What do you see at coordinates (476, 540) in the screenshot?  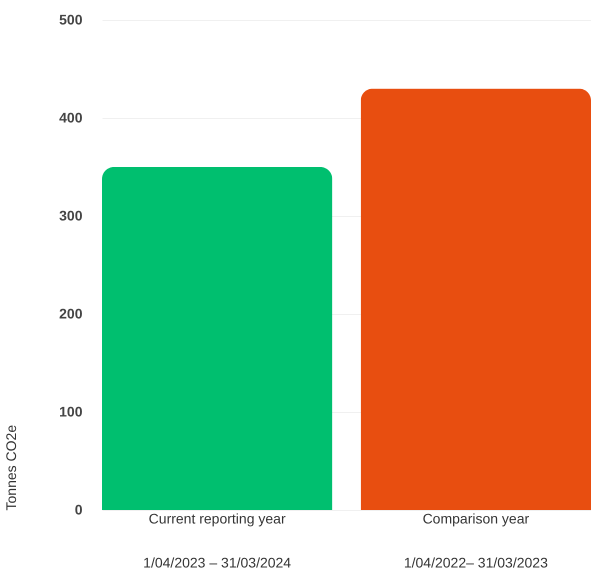 I see `category-label: Comparison year 1/04/2022– 31/03/2023` at bounding box center [476, 540].